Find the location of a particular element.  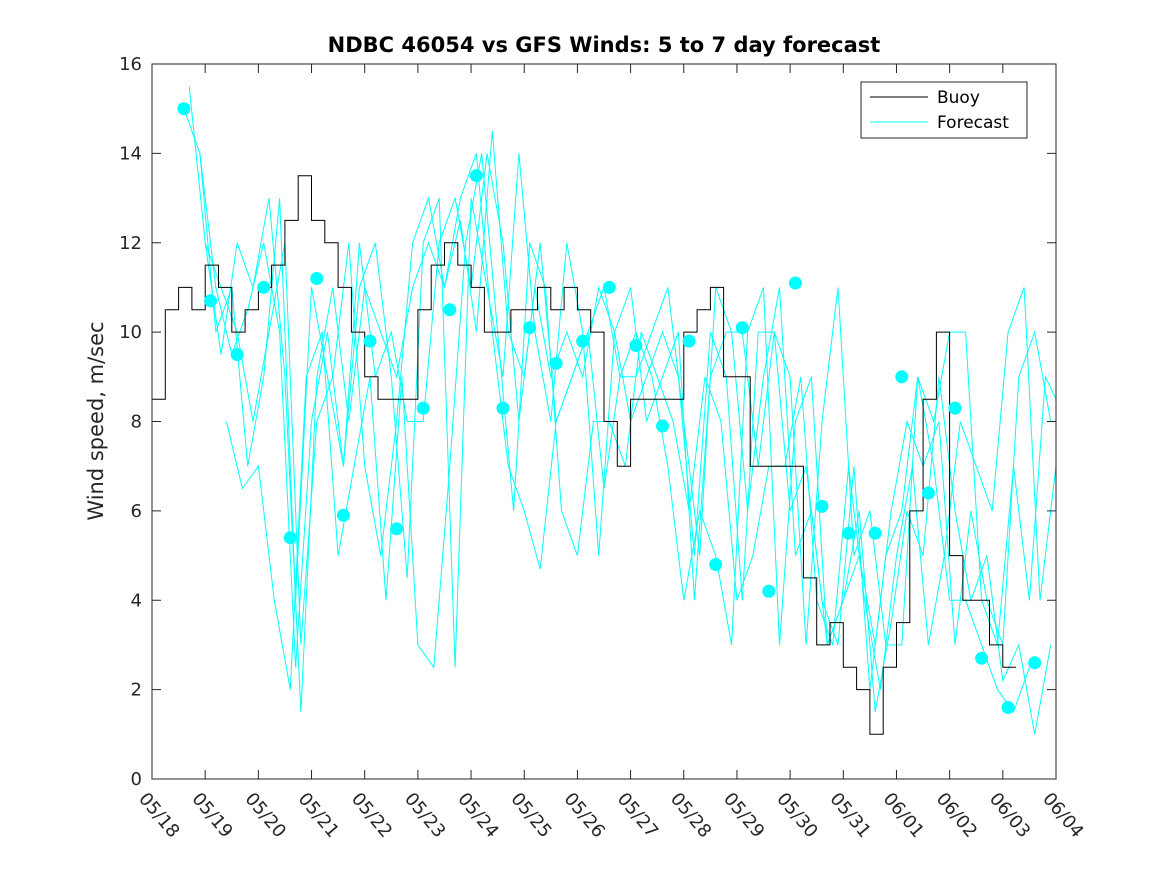

x-tick-label: 05/31 is located at coordinates (849, 815).